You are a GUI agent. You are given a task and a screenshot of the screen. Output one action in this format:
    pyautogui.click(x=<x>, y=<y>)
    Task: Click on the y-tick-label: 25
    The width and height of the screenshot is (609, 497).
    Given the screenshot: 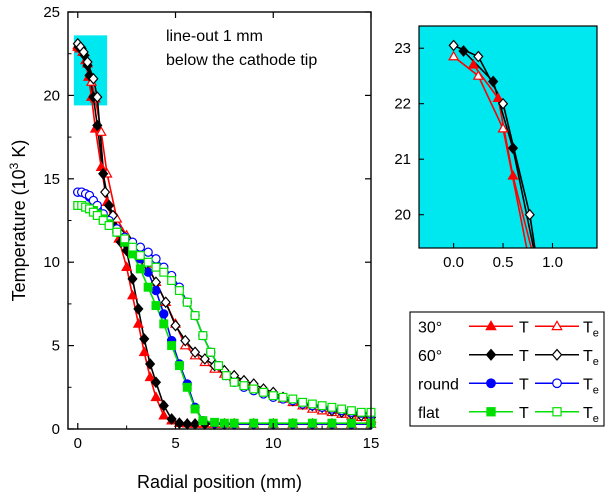 What is the action you would take?
    pyautogui.click(x=51, y=12)
    